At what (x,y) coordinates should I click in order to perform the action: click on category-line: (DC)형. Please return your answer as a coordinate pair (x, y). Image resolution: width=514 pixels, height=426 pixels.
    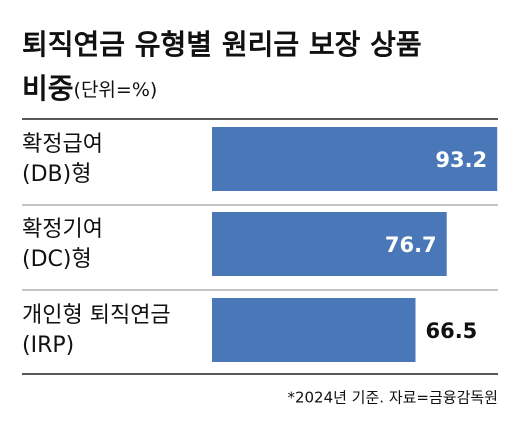
    Looking at the image, I should click on (57, 259).